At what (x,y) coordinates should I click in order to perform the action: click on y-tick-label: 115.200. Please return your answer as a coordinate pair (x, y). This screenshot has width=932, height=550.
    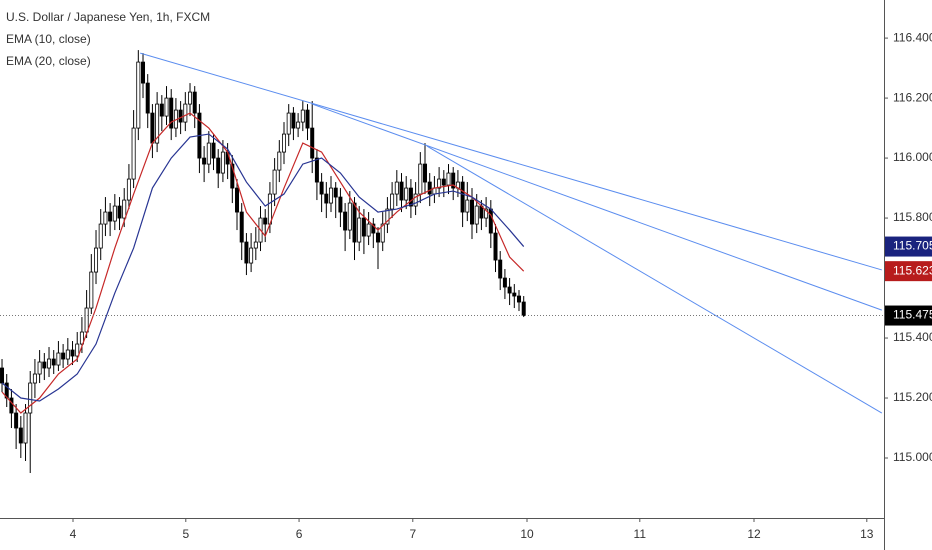
    Looking at the image, I should click on (912, 397).